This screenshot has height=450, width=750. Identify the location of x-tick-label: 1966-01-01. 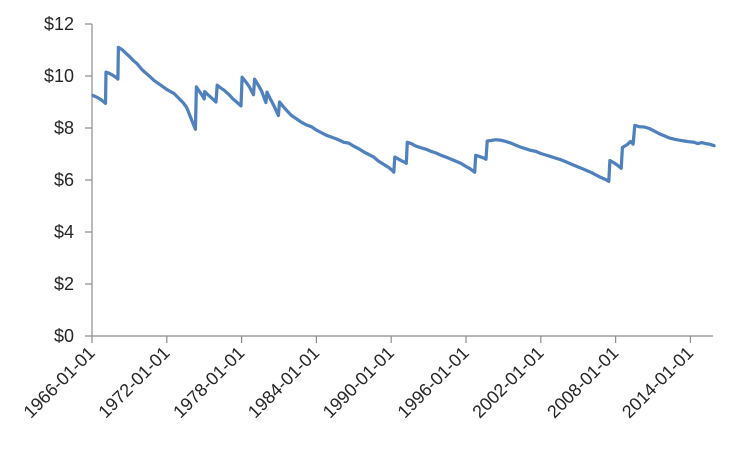
(59, 382).